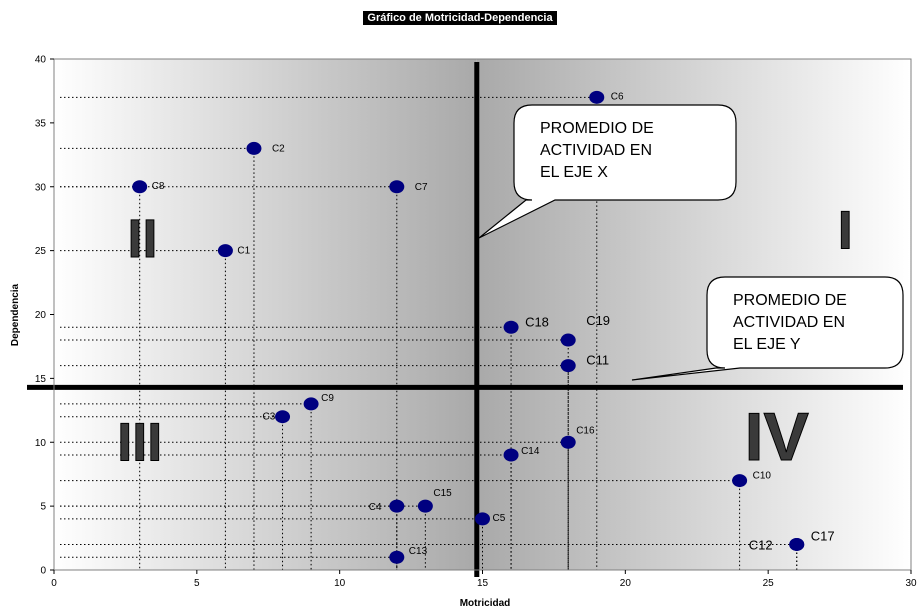  I want to click on y-tick-label: 15, so click(41, 379).